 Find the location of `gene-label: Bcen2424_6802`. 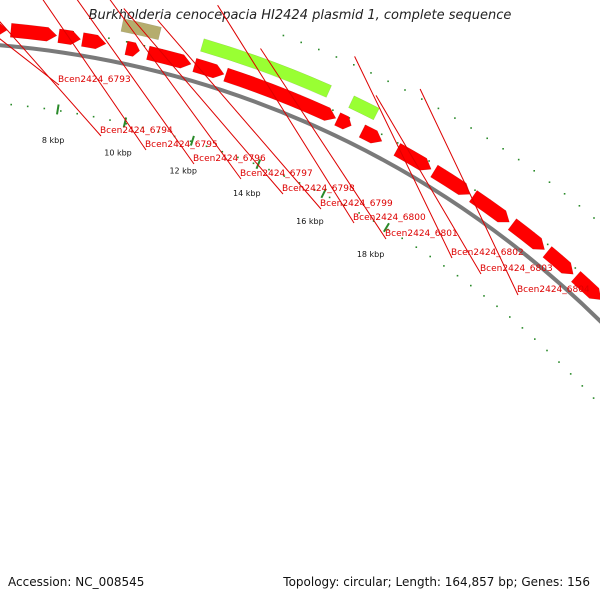

gene-label: Bcen2424_6802 is located at coordinates (487, 253).